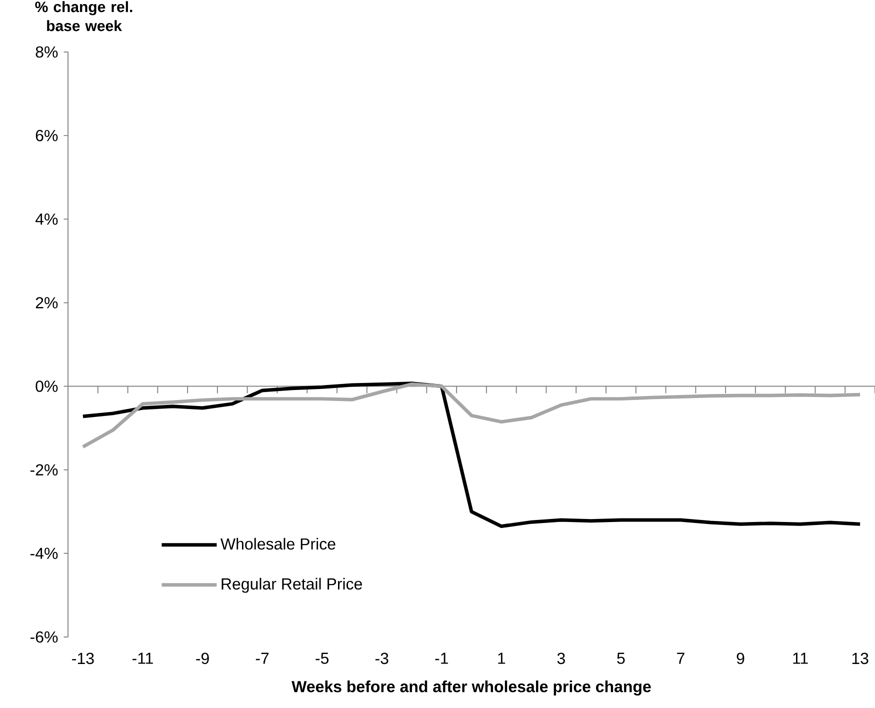  Describe the element at coordinates (47, 136) in the screenshot. I see `y-tick-label: 6%` at that location.